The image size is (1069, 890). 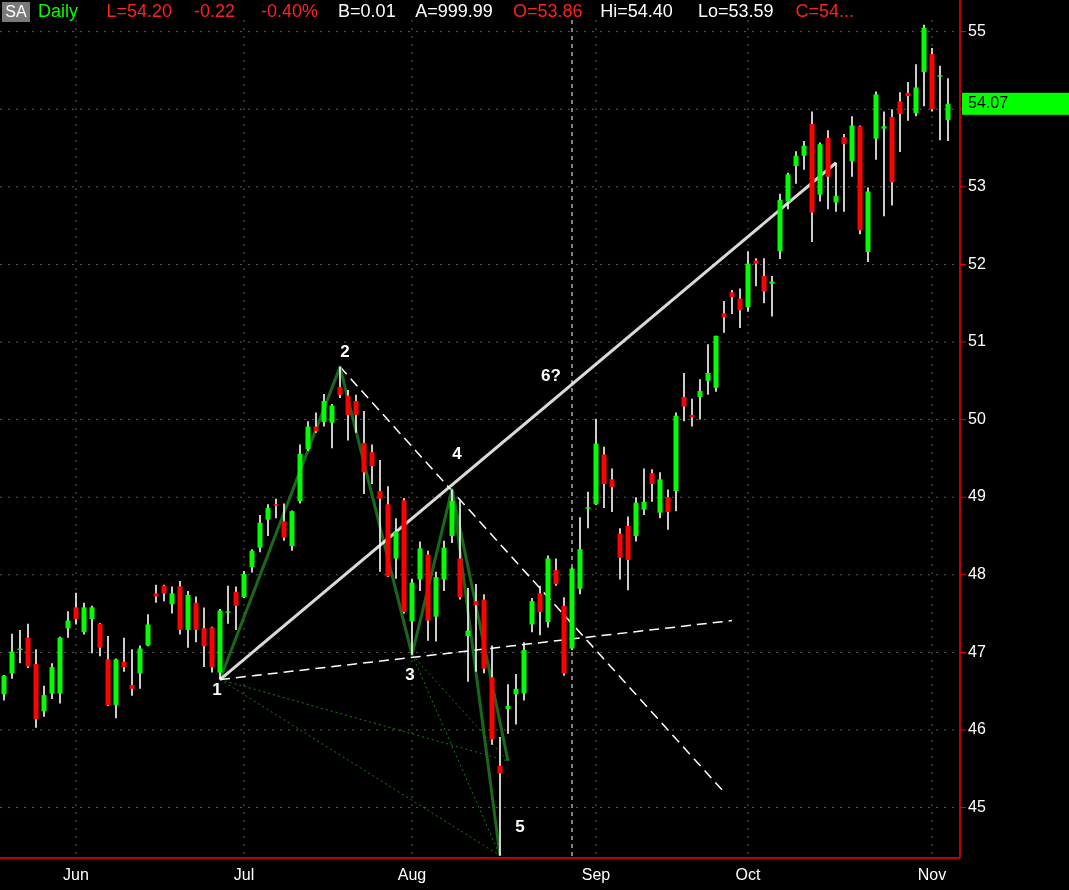 What do you see at coordinates (139, 11) in the screenshot?
I see `annotation: L=54.20` at bounding box center [139, 11].